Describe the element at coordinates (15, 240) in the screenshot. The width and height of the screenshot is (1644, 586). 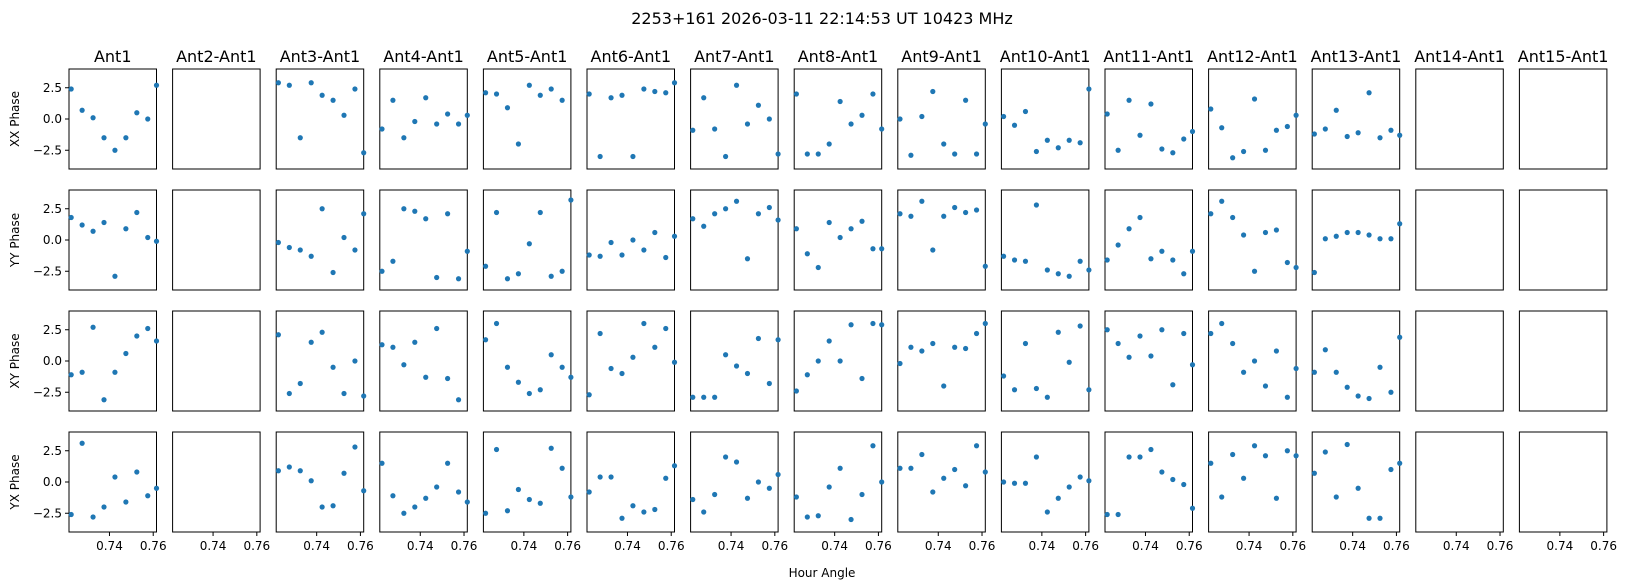
I see `row-label: YY Phase` at that location.